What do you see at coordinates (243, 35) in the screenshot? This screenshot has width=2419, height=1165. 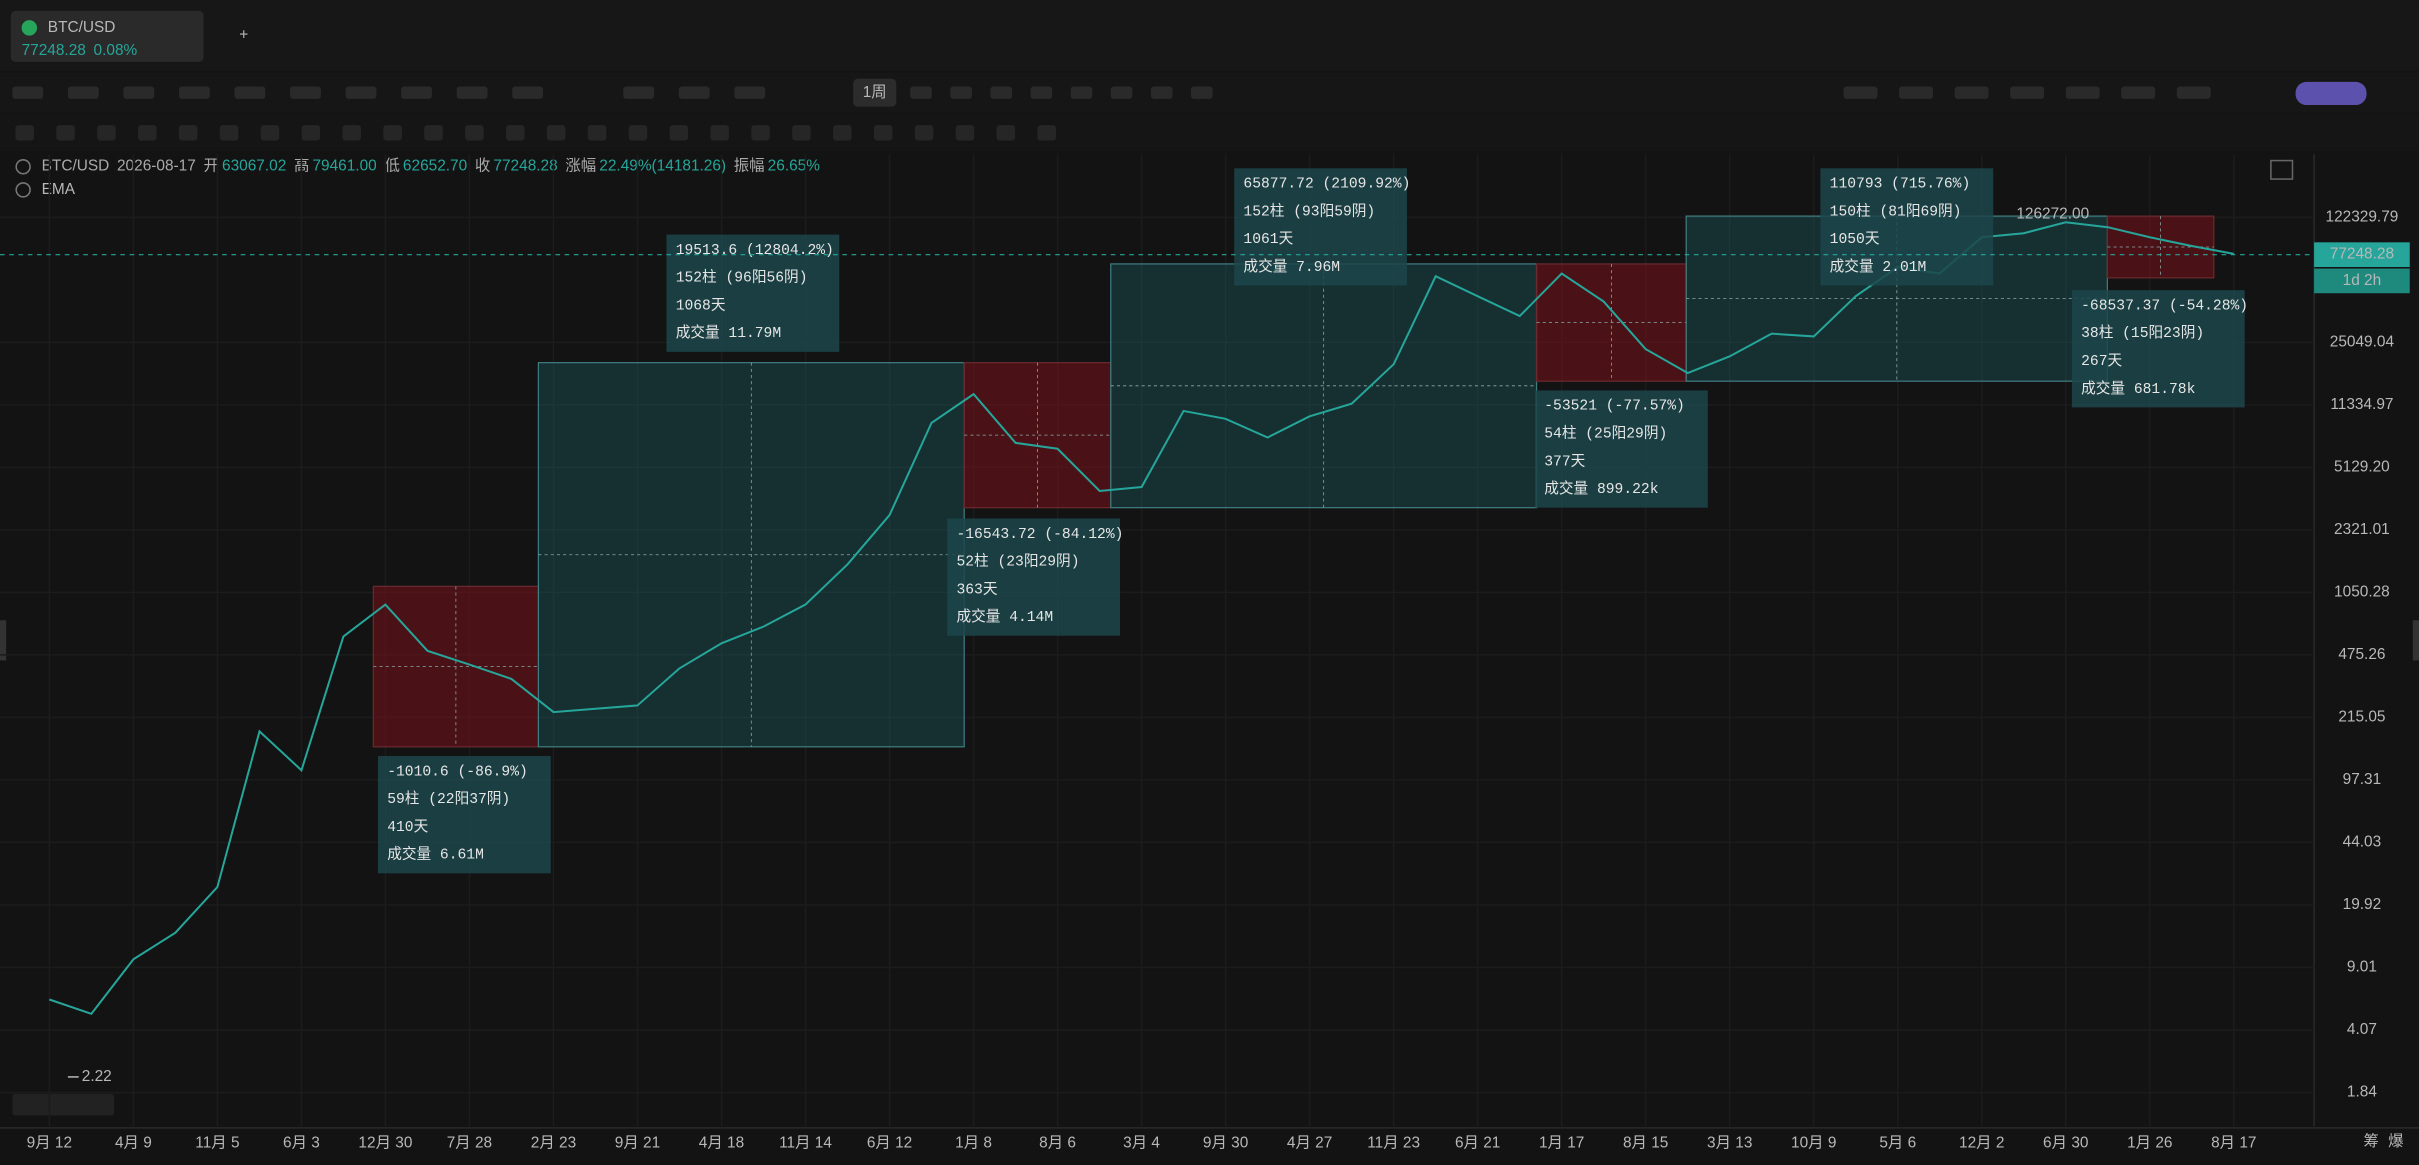 I see `add-tab: +` at bounding box center [243, 35].